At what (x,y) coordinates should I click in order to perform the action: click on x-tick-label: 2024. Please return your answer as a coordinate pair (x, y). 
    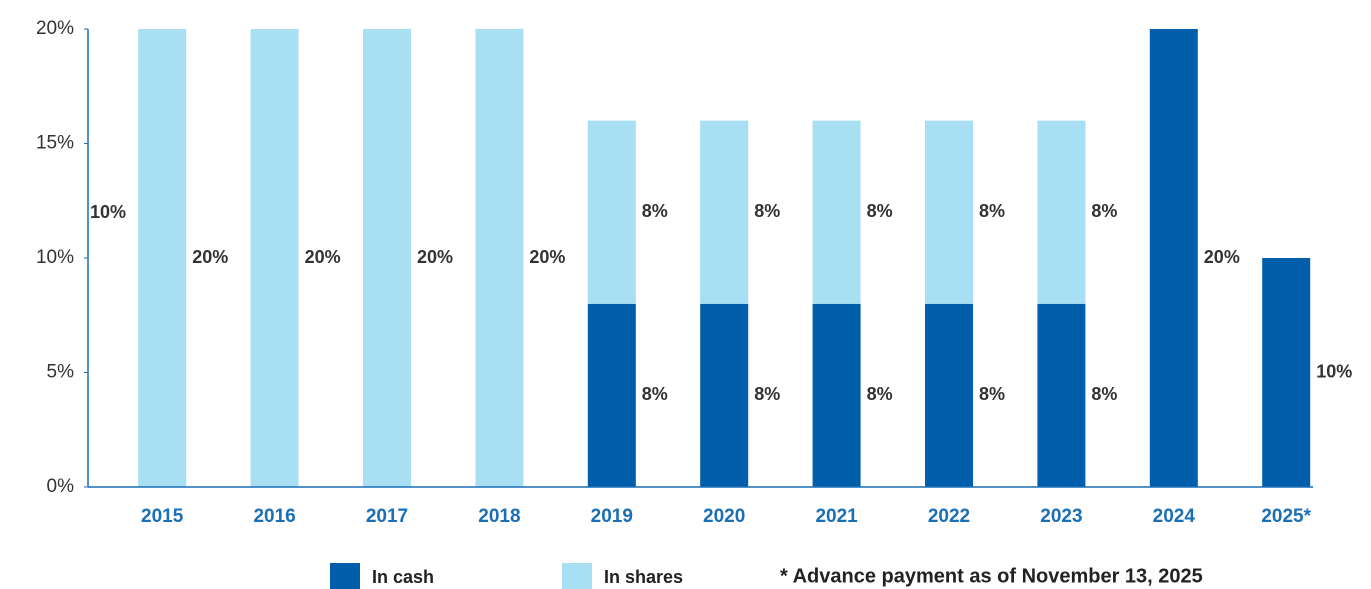
    Looking at the image, I should click on (1174, 516).